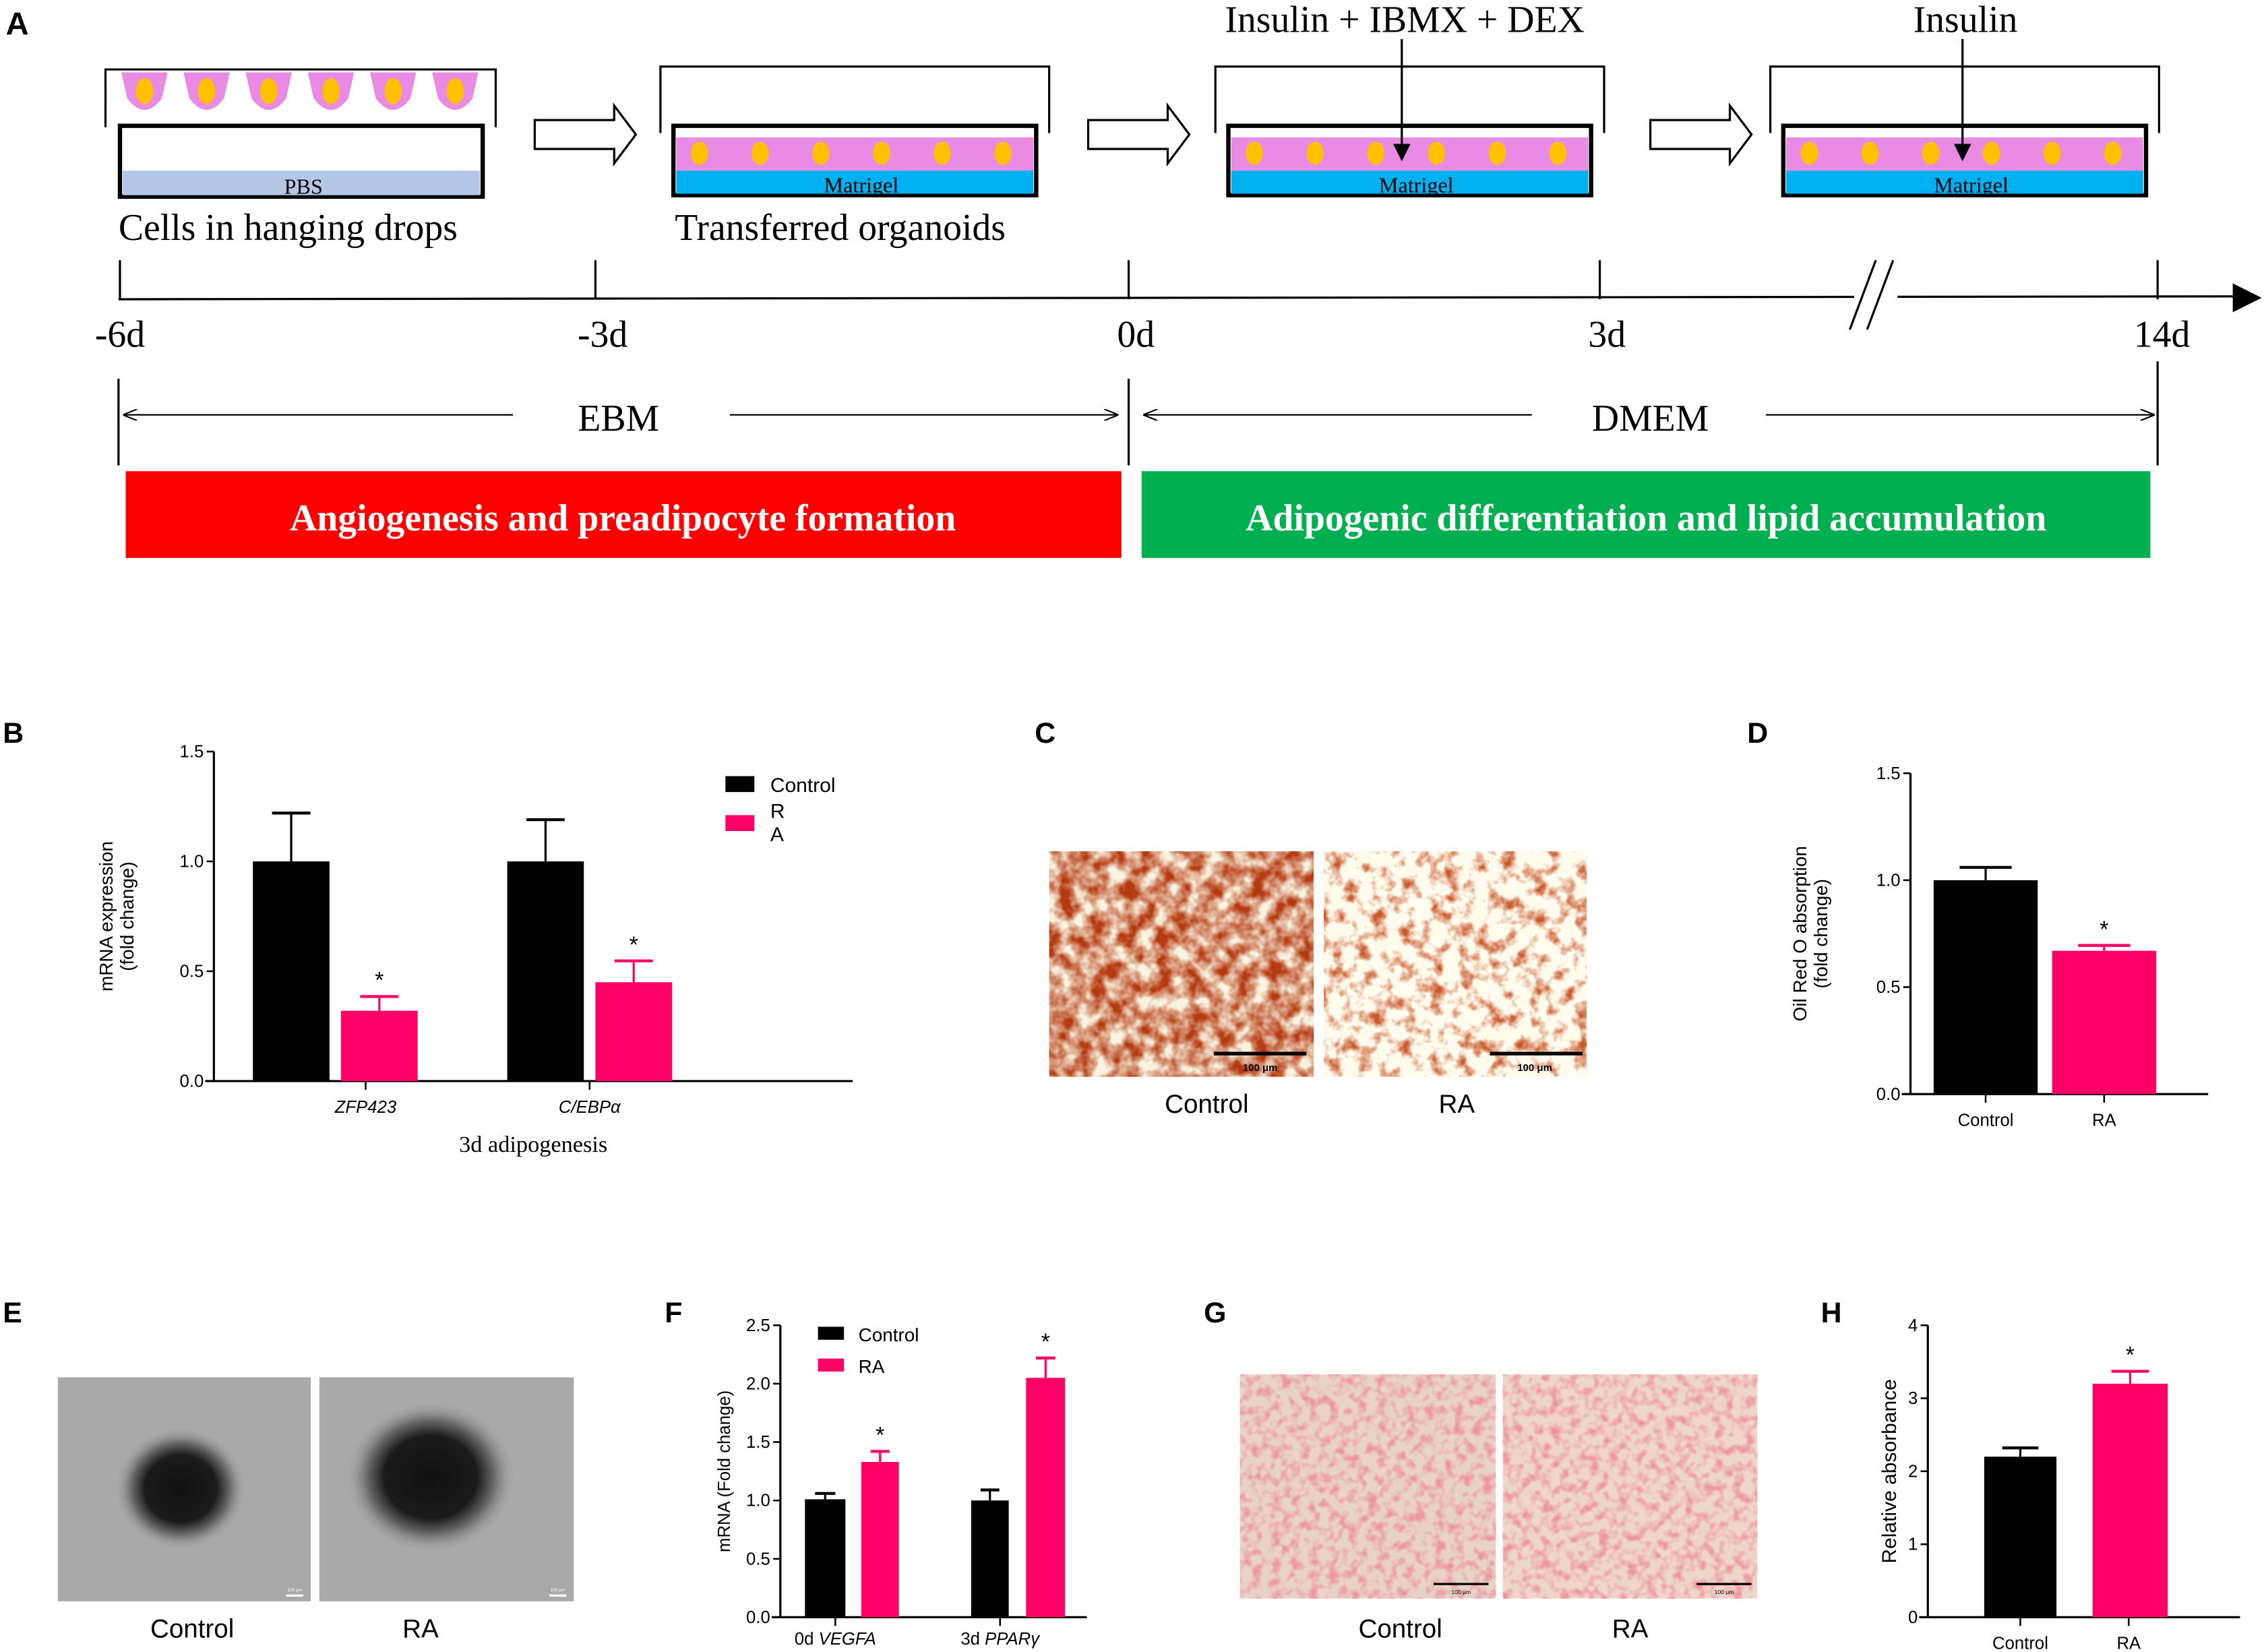  What do you see at coordinates (300, 159) in the screenshot?
I see `hanging-drop-dish: PBS Cells in hanging drops` at bounding box center [300, 159].